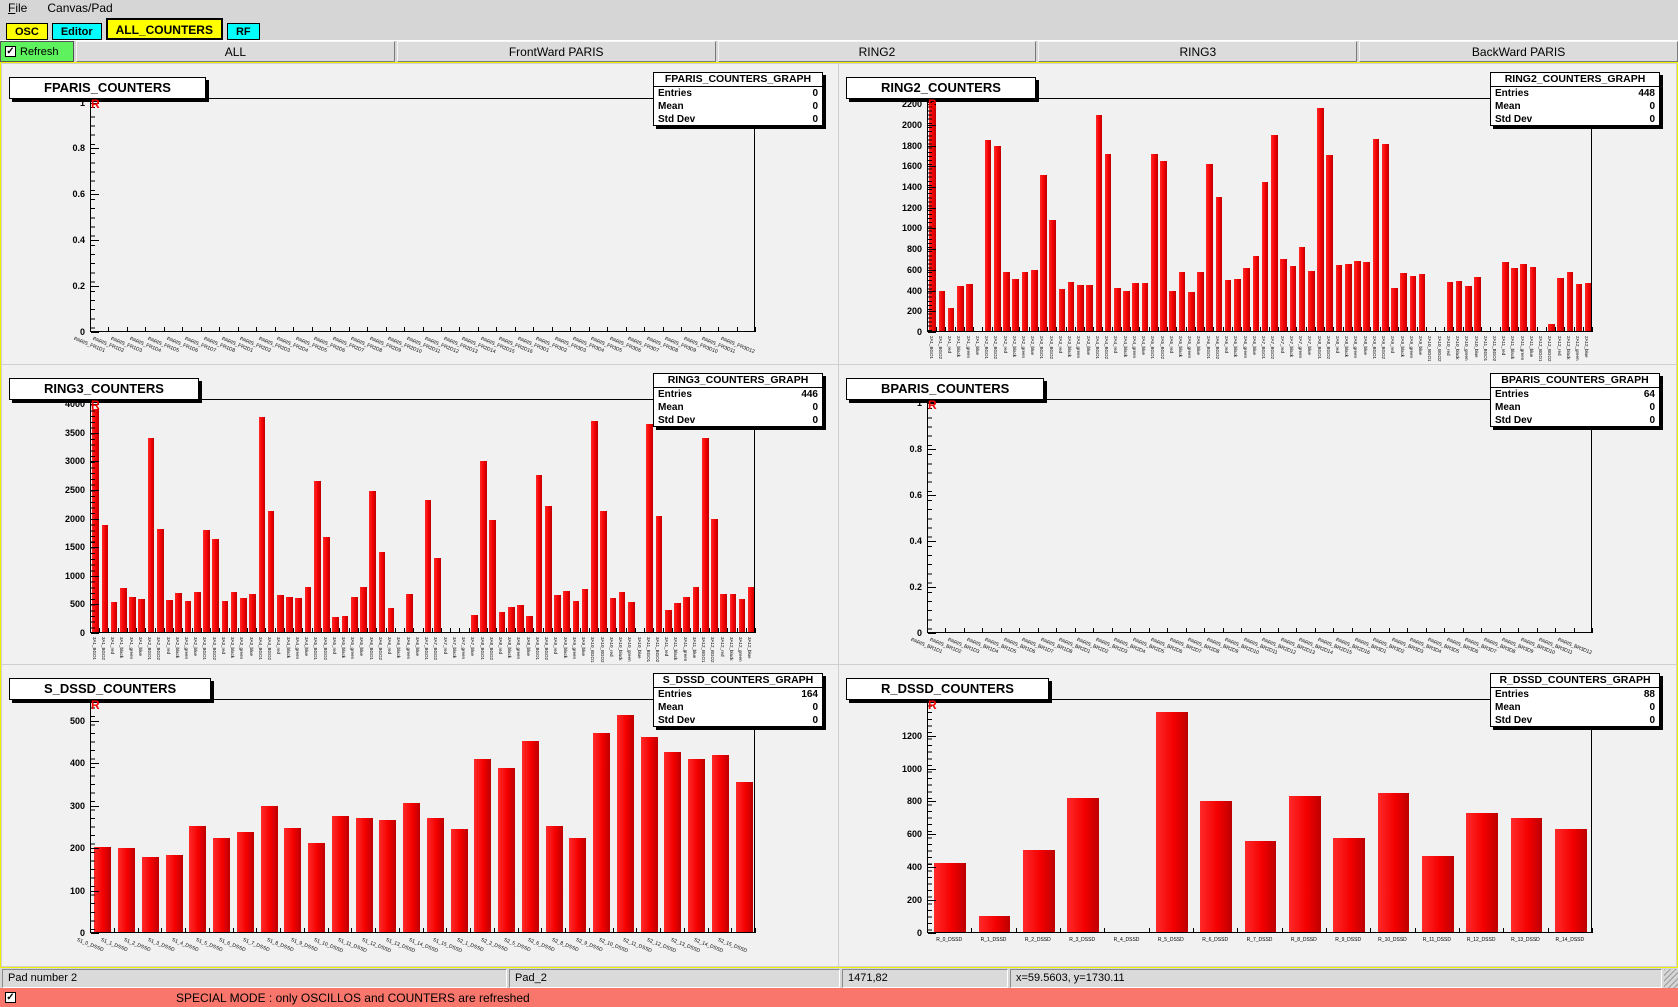 The width and height of the screenshot is (1678, 1007). I want to click on x-axis-label: 2A6_green, so click(1245, 347).